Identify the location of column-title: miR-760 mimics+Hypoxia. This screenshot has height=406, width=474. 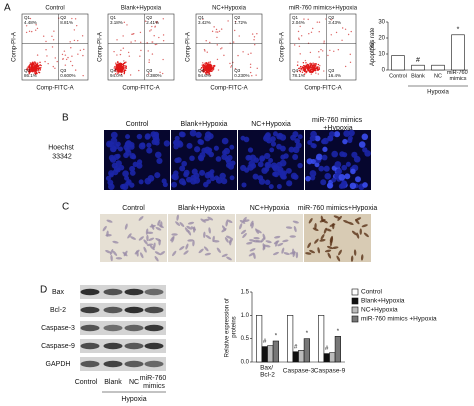
(338, 208).